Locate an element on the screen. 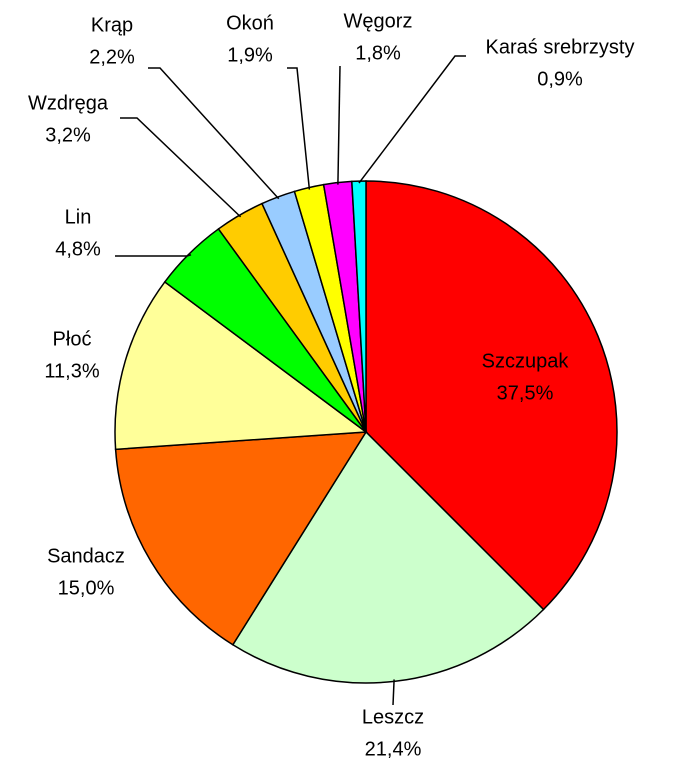 This screenshot has height=766, width=678. slice-value-label: 1,8% is located at coordinates (378, 53).